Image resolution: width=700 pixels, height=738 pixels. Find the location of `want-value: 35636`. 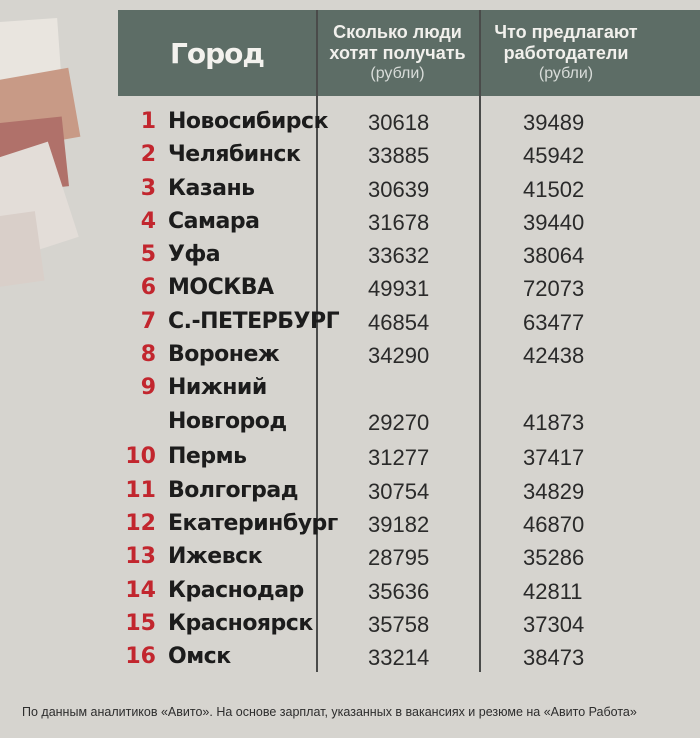

want-value: 35636 is located at coordinates (399, 591).